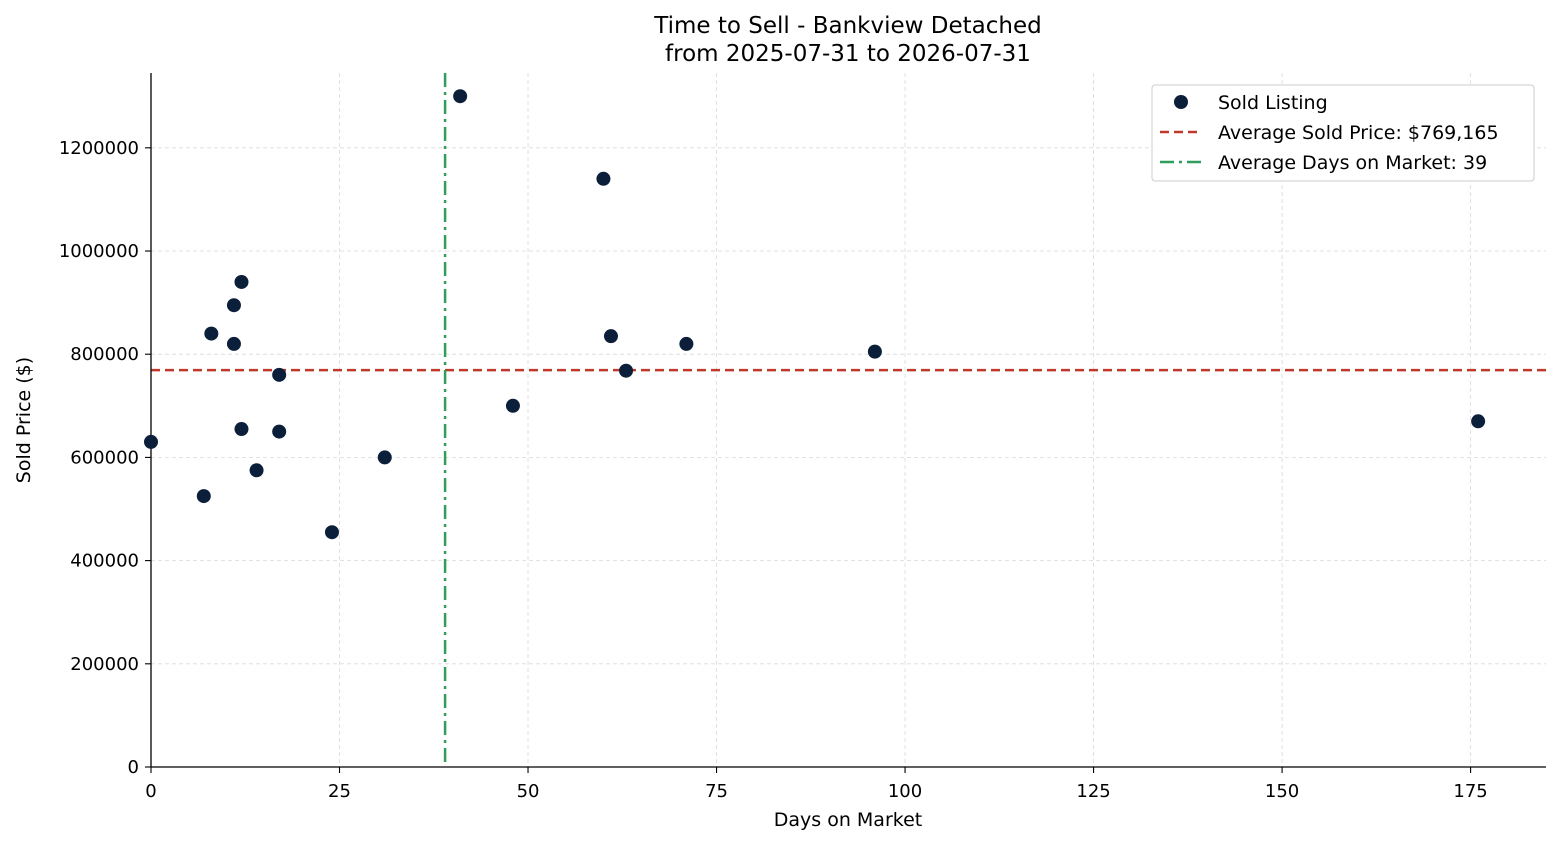  I want to click on legend-label: Average Days on Market: 39, so click(1352, 163).